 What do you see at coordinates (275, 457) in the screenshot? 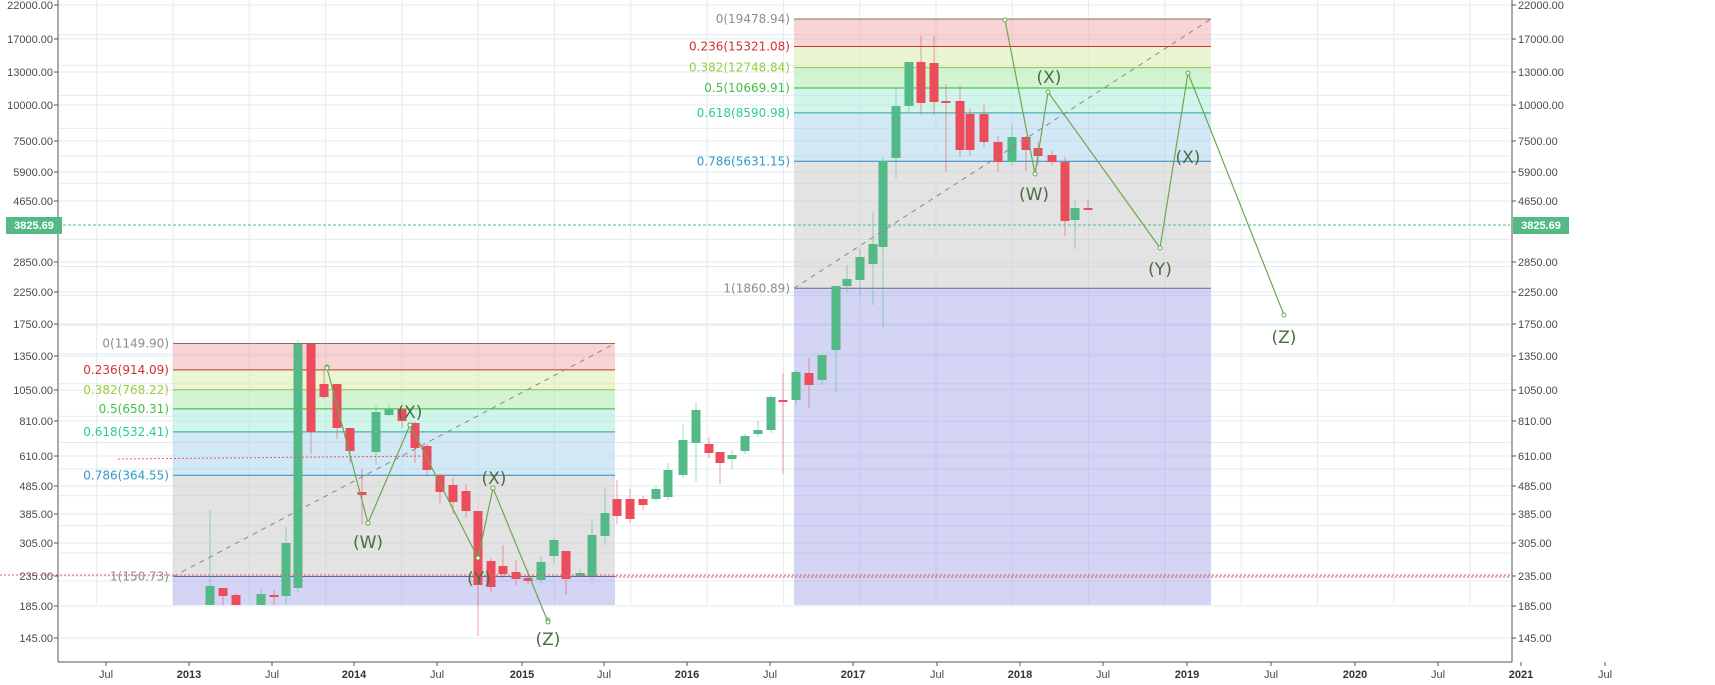
I see `resistance-line-dotted` at bounding box center [275, 457].